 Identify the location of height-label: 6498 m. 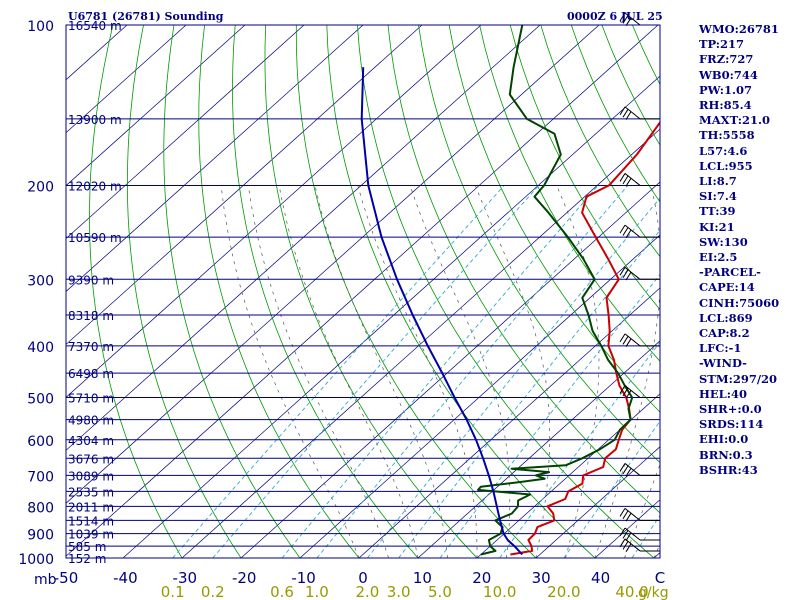
(91, 374).